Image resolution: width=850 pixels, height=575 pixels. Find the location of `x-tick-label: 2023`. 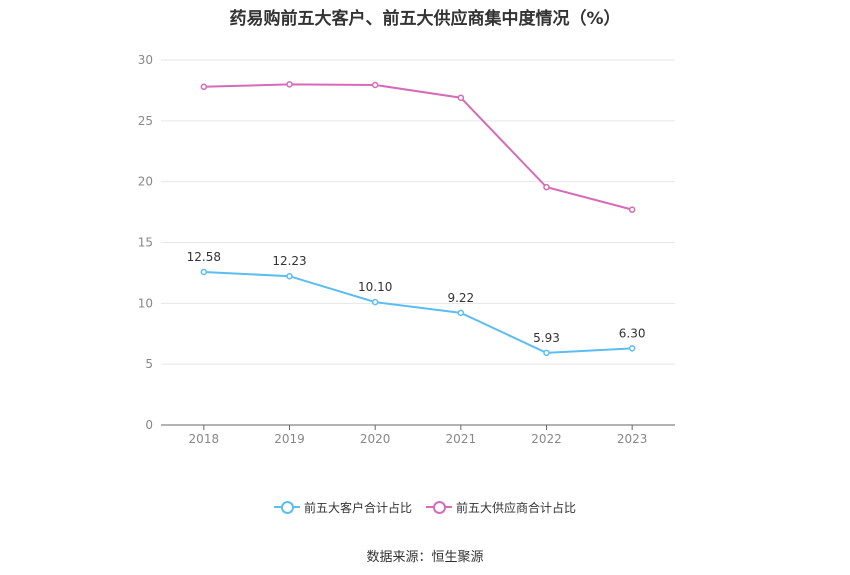

x-tick-label: 2023 is located at coordinates (632, 439).